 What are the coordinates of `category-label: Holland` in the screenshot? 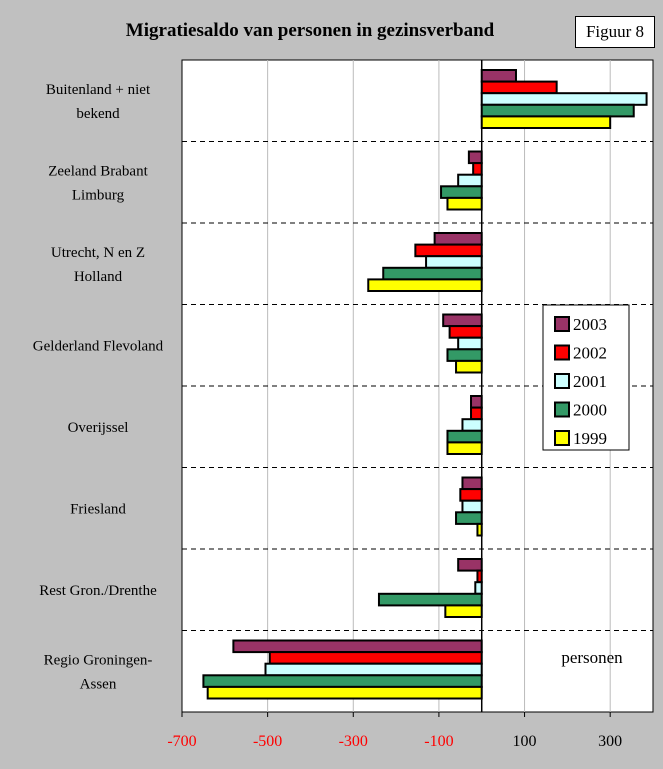 It's located at (98, 277).